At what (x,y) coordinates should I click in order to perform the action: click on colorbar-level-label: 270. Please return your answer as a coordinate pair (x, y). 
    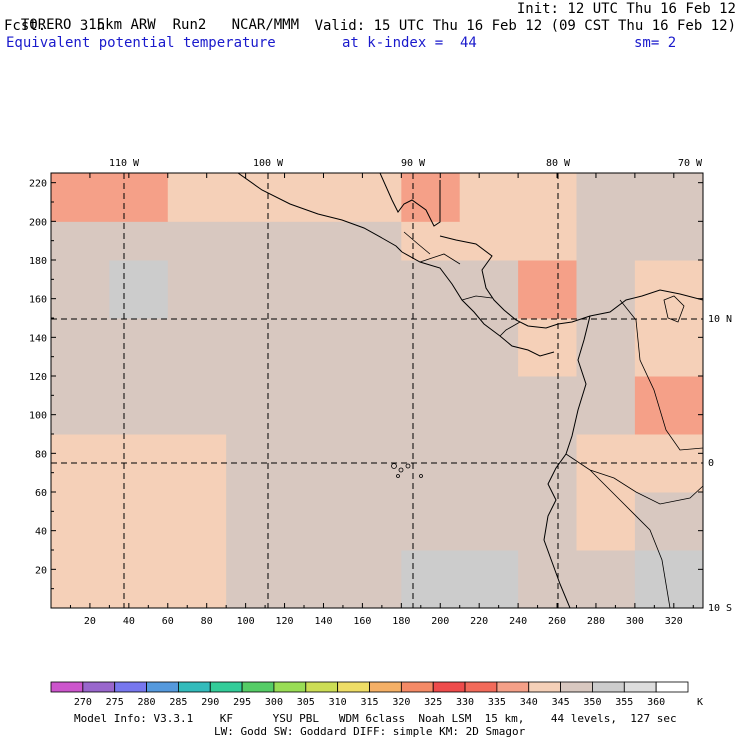
    Looking at the image, I should click on (83, 702).